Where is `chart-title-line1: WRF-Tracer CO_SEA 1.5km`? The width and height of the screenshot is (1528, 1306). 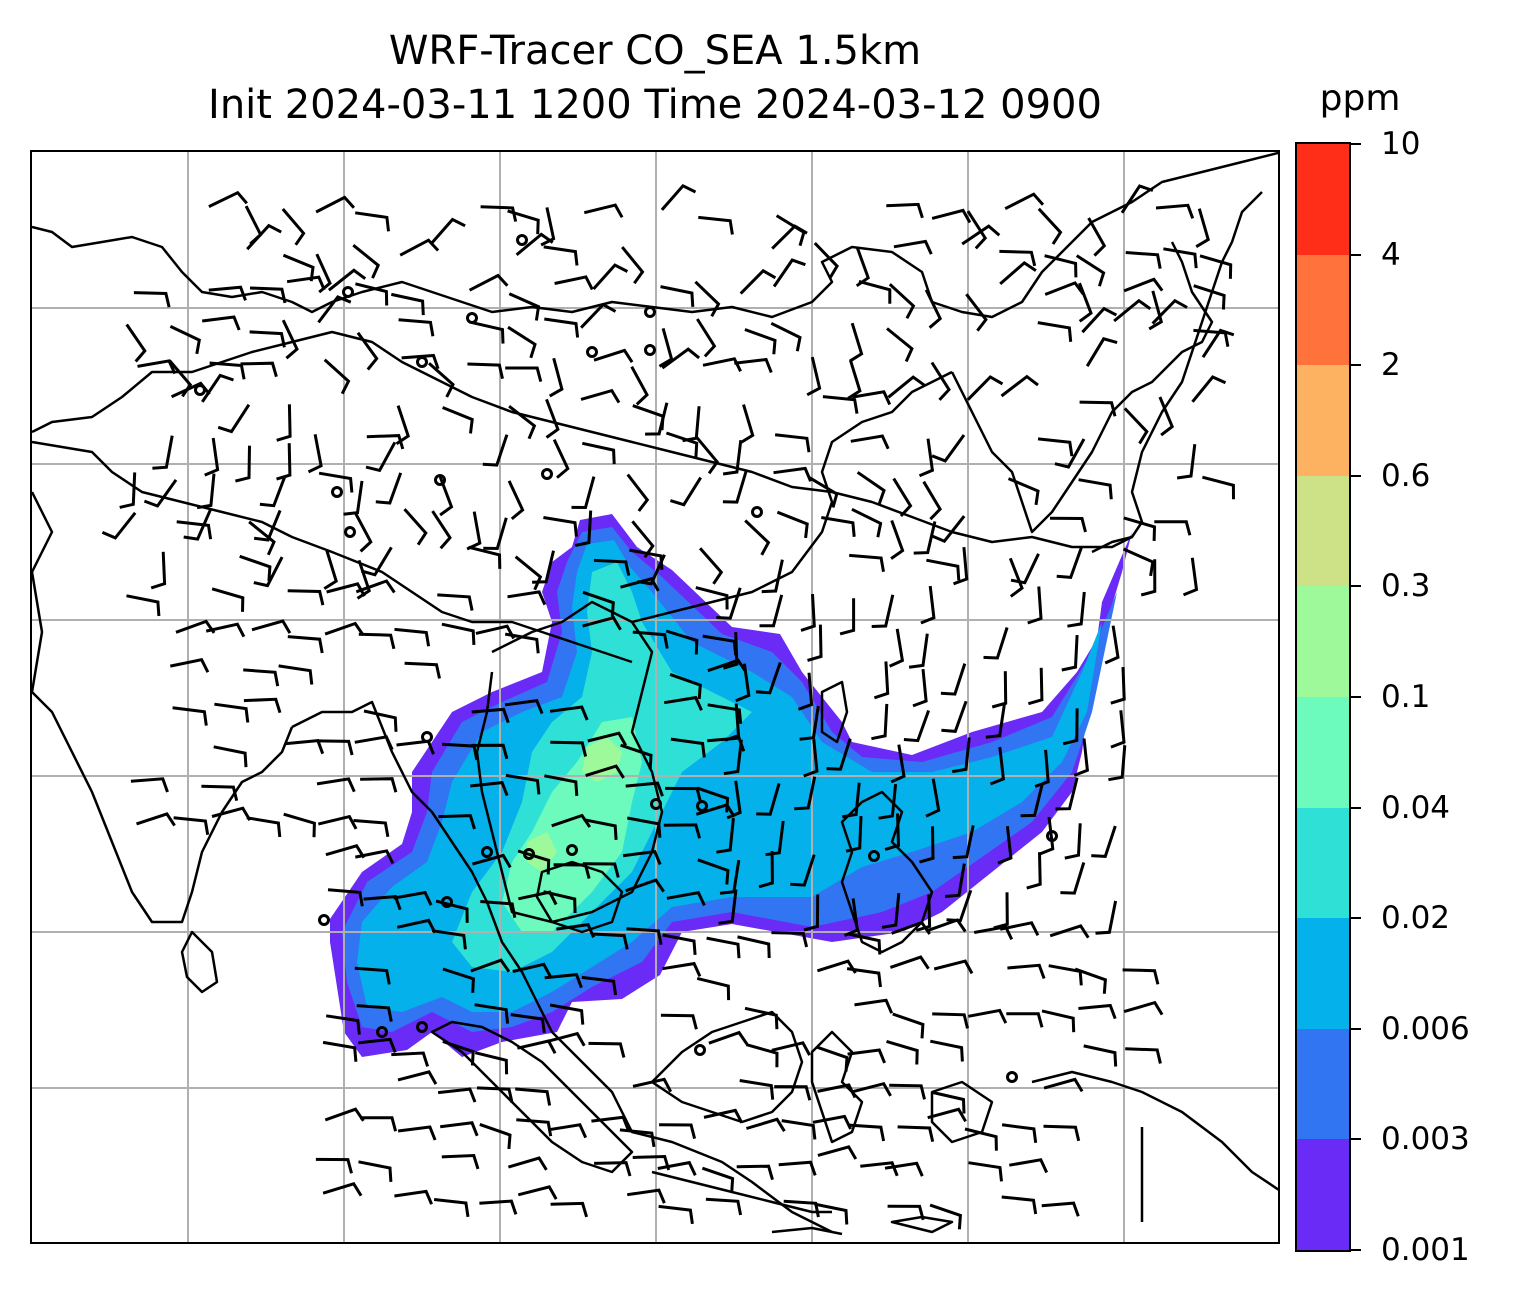
chart-title-line1: WRF-Tracer CO_SEA 1.5km is located at coordinates (655, 51).